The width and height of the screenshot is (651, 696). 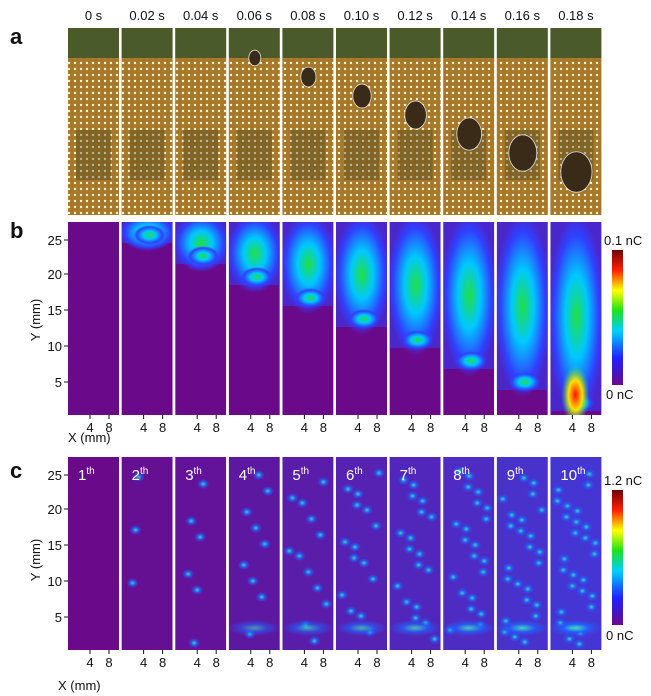 I want to click on cycle-label: 3th, so click(x=193, y=475).